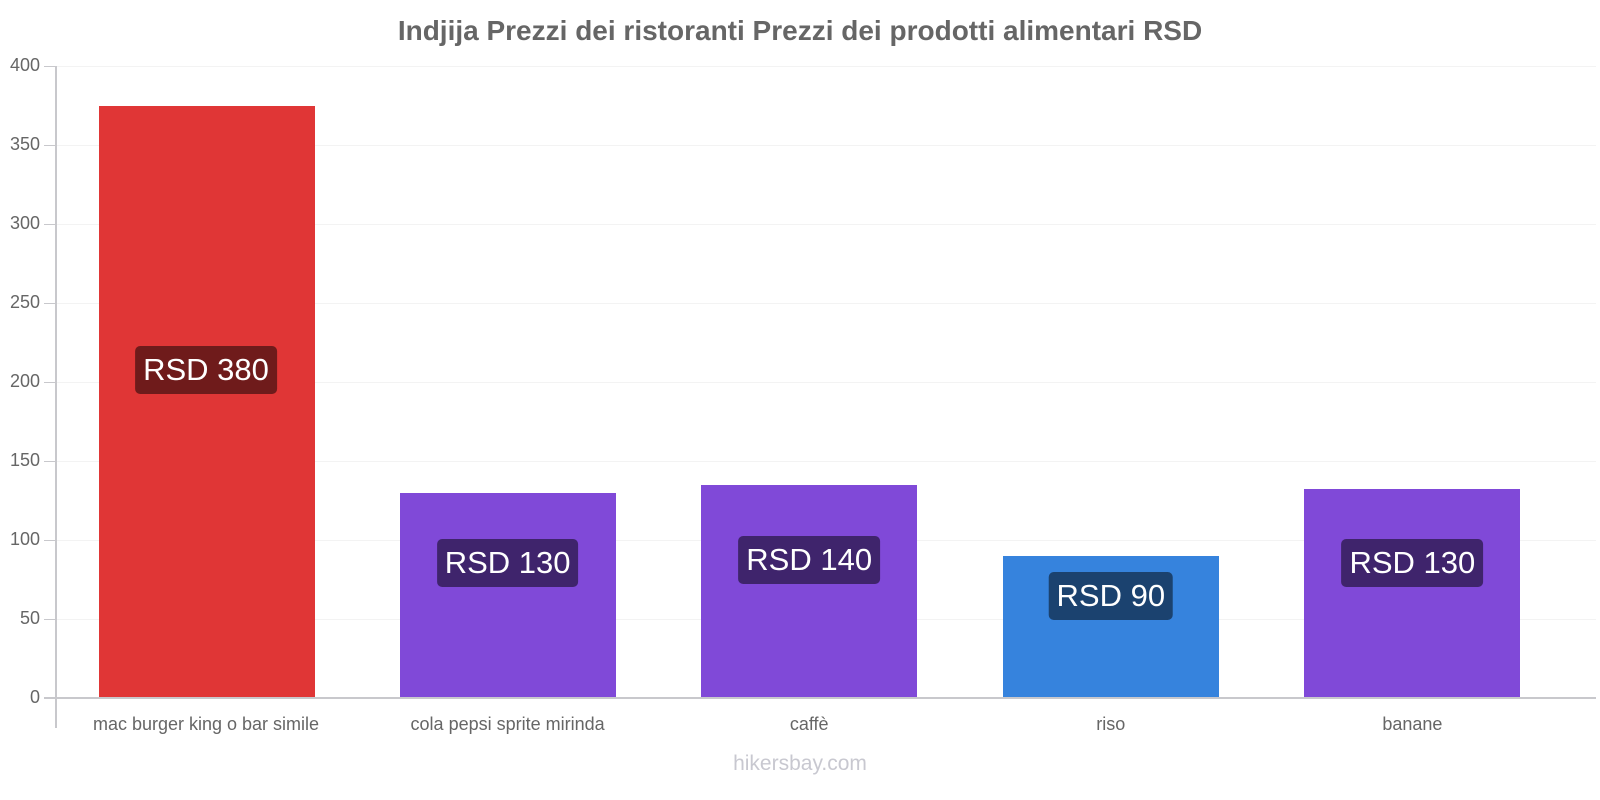  I want to click on y-tick-label: 200, so click(24, 381).